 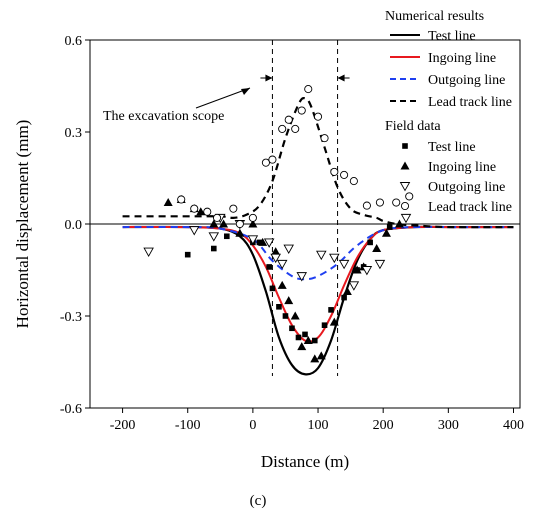 What do you see at coordinates (74, 225) in the screenshot?
I see `y-tick-label: 0.0` at bounding box center [74, 225].